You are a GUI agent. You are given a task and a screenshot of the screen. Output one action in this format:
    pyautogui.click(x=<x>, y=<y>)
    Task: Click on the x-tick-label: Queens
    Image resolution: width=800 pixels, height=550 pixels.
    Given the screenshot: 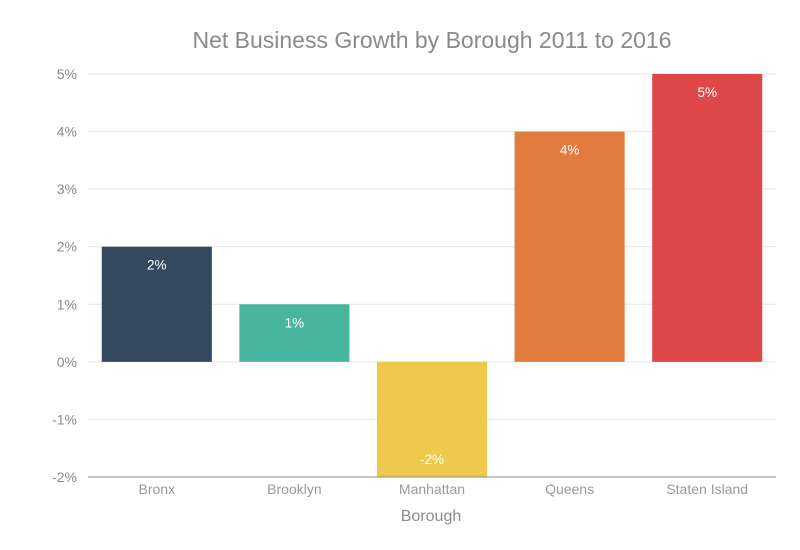 What is the action you would take?
    pyautogui.click(x=569, y=489)
    